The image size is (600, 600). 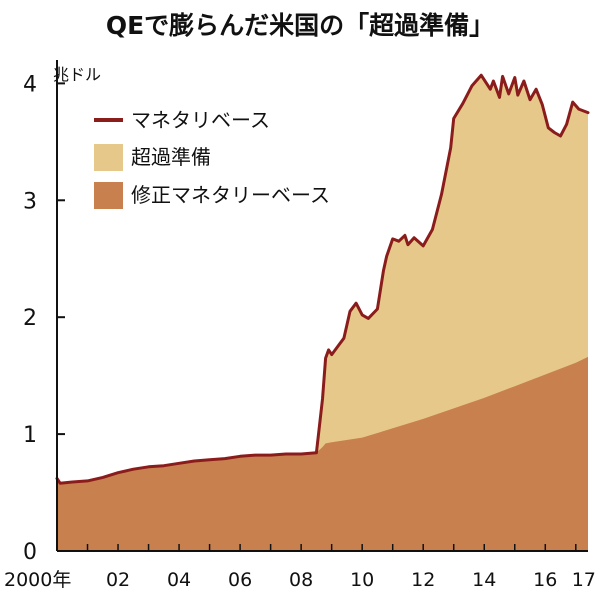 I want to click on y-axis-unit: 兆ドル, so click(x=77, y=74).